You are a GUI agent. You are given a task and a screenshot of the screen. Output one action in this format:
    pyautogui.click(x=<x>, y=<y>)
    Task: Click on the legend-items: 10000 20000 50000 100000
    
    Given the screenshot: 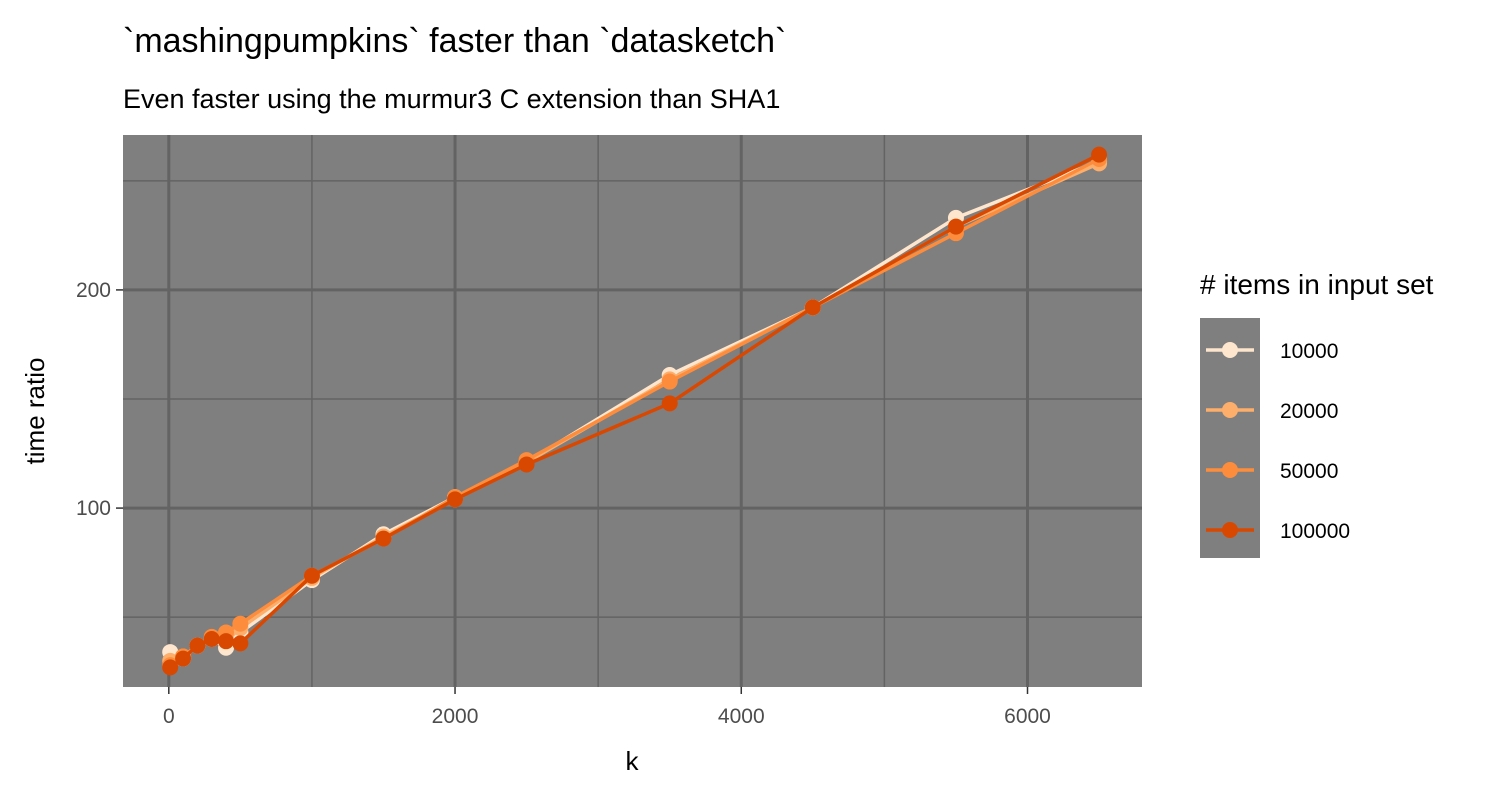 What is the action you would take?
    pyautogui.click(x=1278, y=441)
    